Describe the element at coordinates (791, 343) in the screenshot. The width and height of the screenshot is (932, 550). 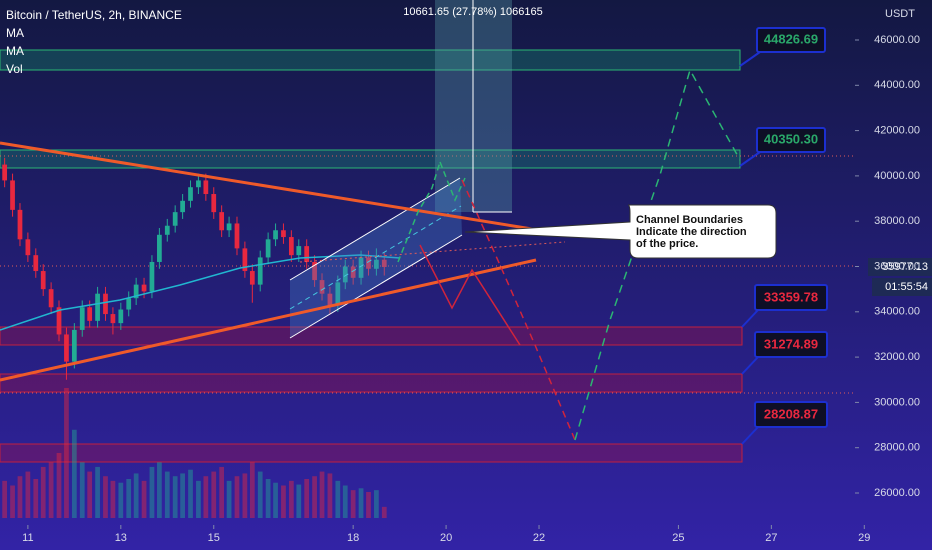
I see `support-label: 31274.89` at that location.